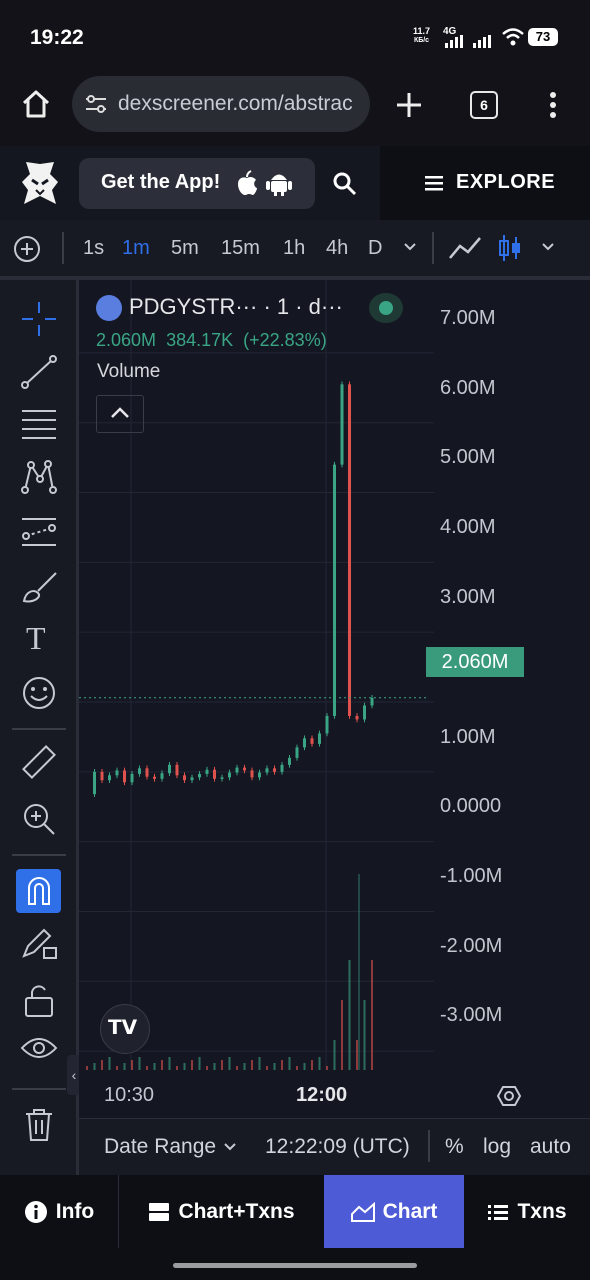 Image resolution: width=590 pixels, height=1280 pixels. I want to click on tab-switcher-button: 6, so click(484, 105).